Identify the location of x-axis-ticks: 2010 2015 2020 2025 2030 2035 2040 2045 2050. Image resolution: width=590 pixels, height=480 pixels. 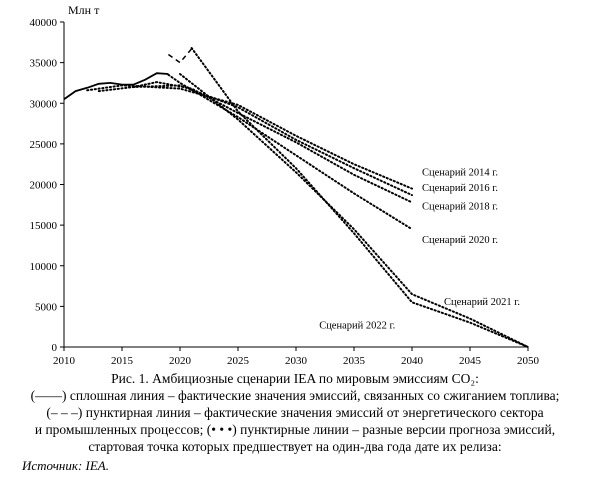
(296, 357).